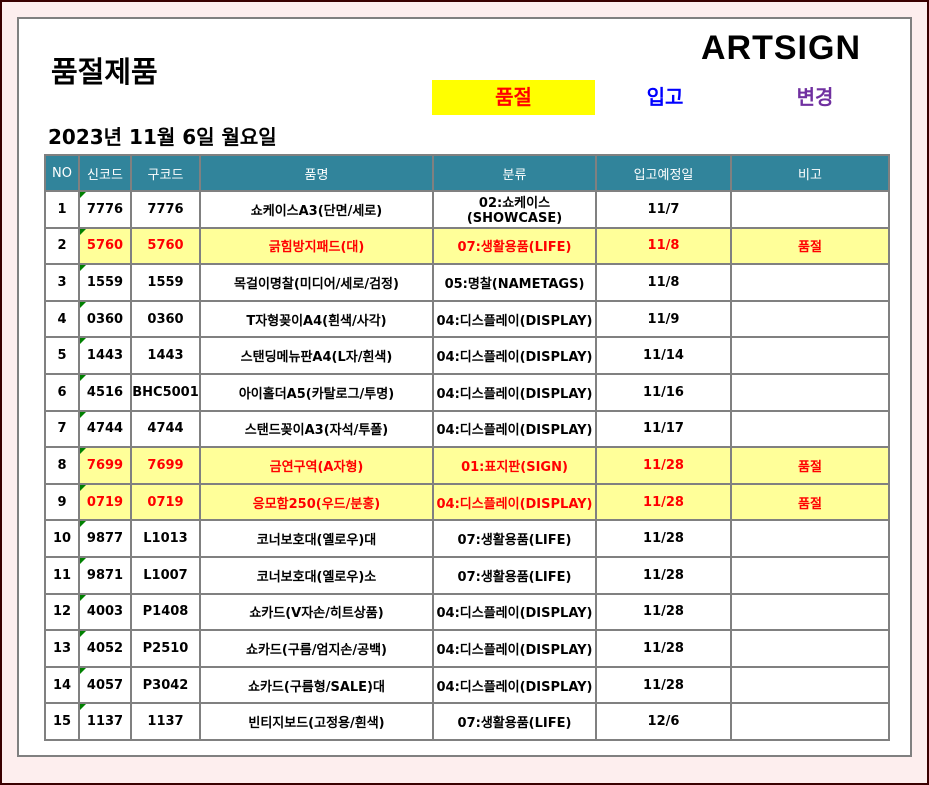 This screenshot has width=929, height=785. Describe the element at coordinates (62, 319) in the screenshot. I see `cell-no: 4` at that location.